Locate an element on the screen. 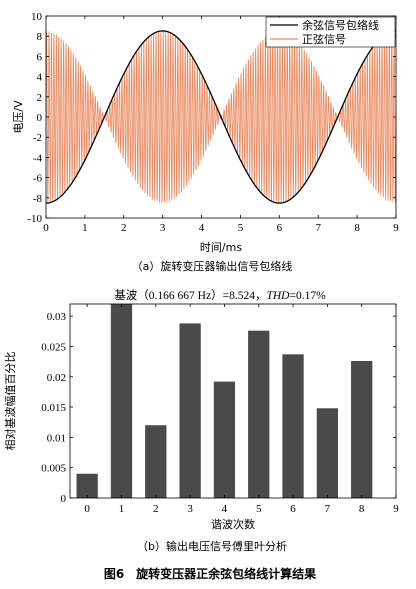 Image resolution: width=416 pixels, height=589 pixels. panel-a-xtick-label: 6 is located at coordinates (280, 228).